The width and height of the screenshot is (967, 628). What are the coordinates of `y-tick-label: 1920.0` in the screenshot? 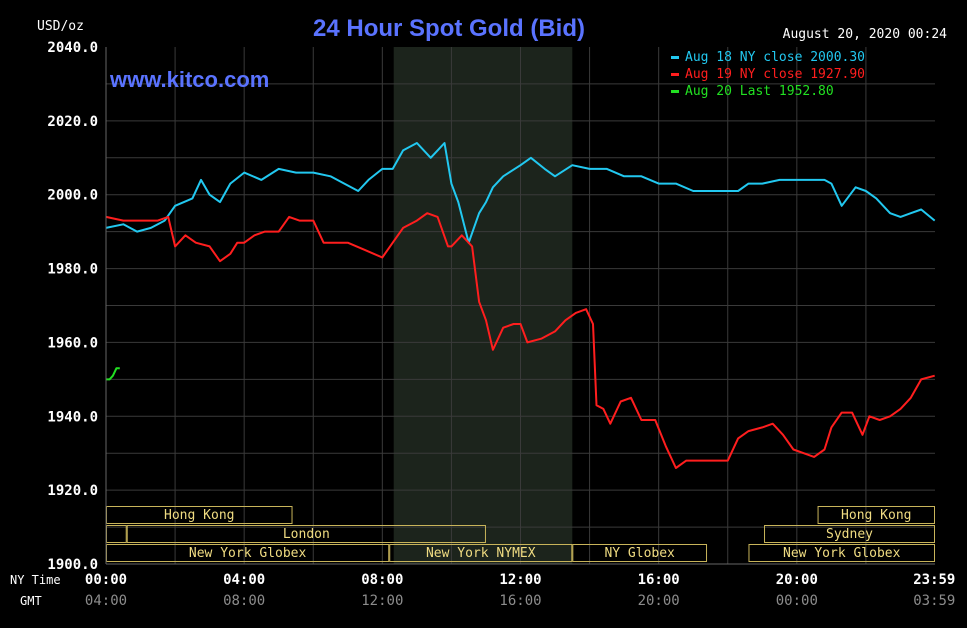 It's located at (72, 491).